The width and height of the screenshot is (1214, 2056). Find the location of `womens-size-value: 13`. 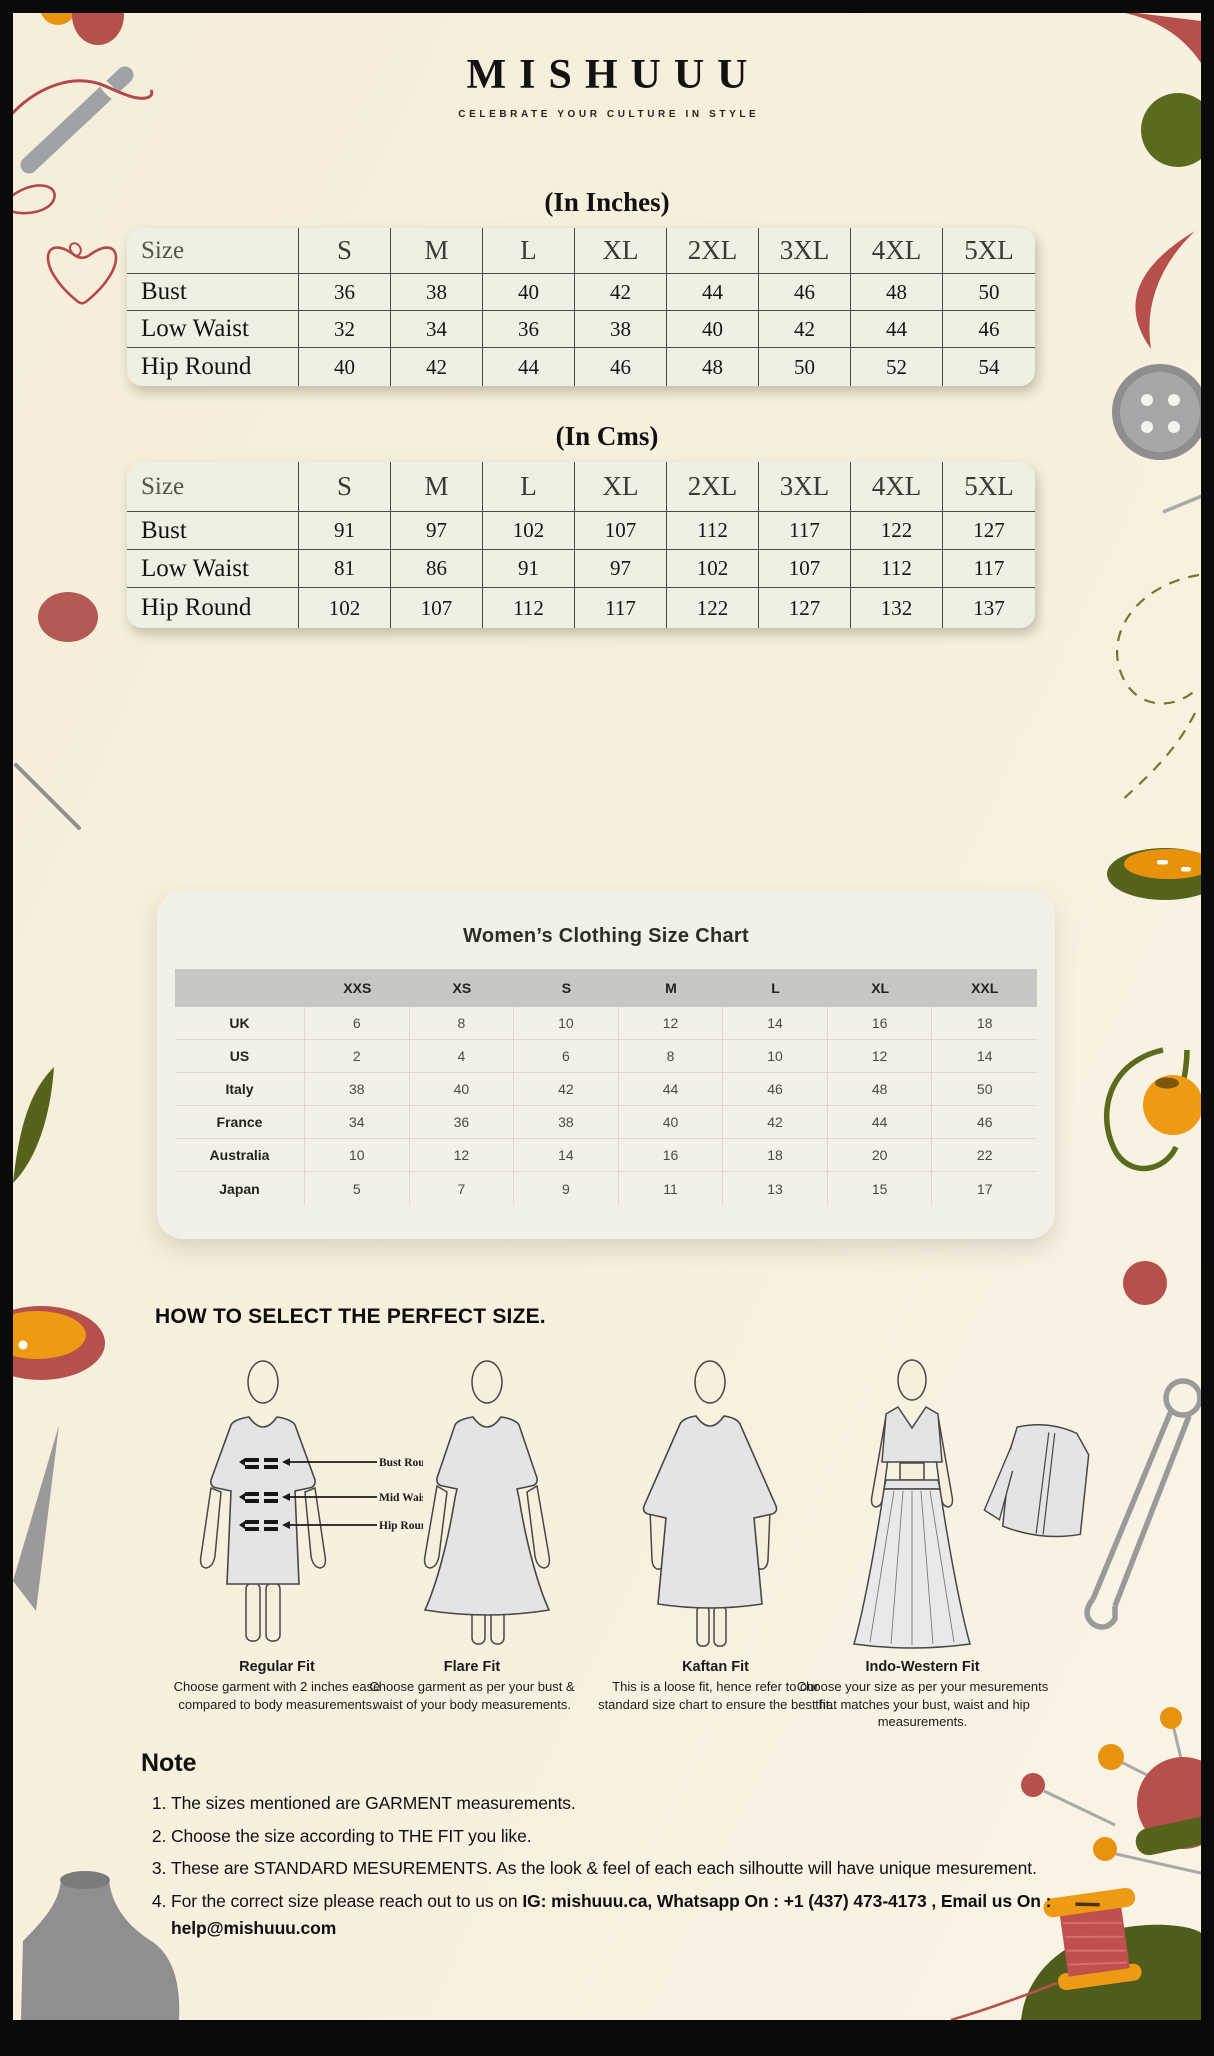

womens-size-value: 13 is located at coordinates (775, 1188).